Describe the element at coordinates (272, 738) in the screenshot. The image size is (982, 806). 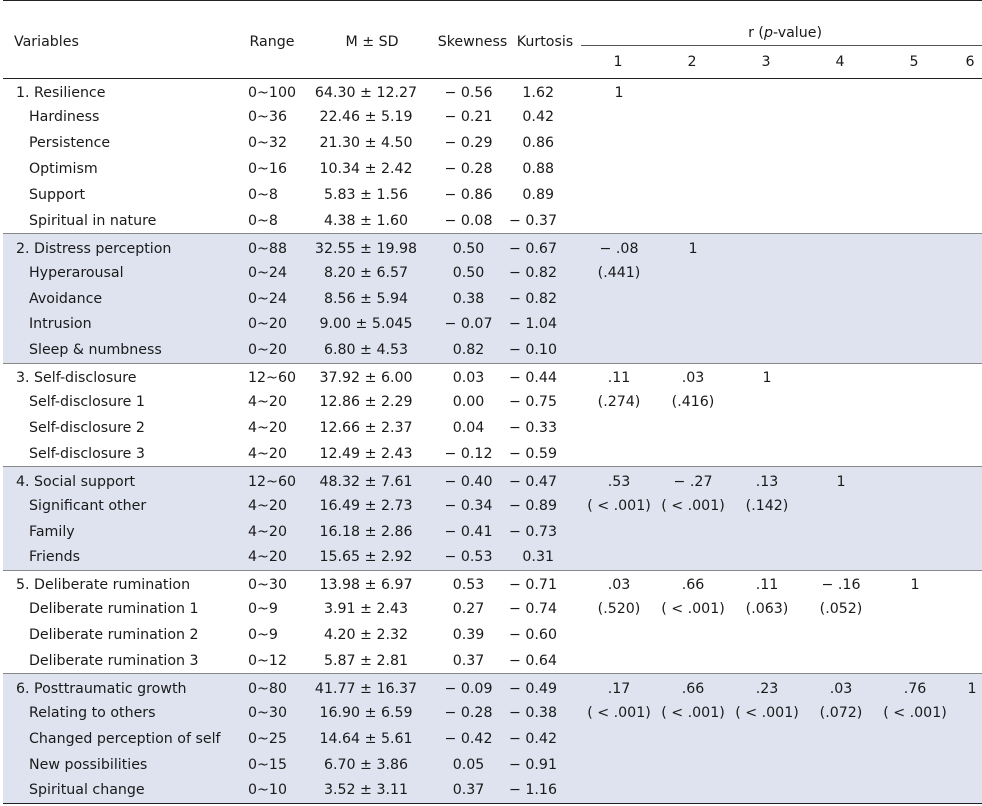
I see `range-cell: 0~25` at that location.